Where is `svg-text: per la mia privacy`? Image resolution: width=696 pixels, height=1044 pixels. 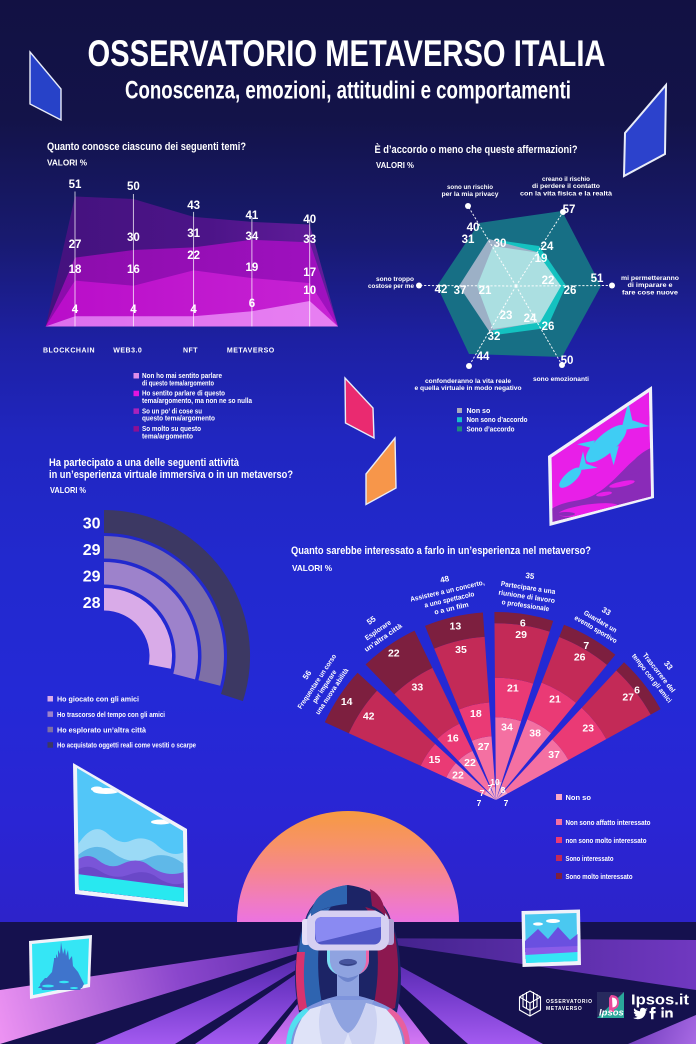 svg-text: per la mia privacy is located at coordinates (470, 194).